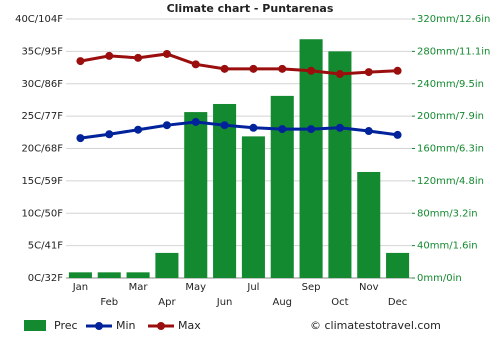 The width and height of the screenshot is (500, 350). Describe the element at coordinates (39, 19) in the screenshot. I see `y-tick-label: 40C/104F` at that location.